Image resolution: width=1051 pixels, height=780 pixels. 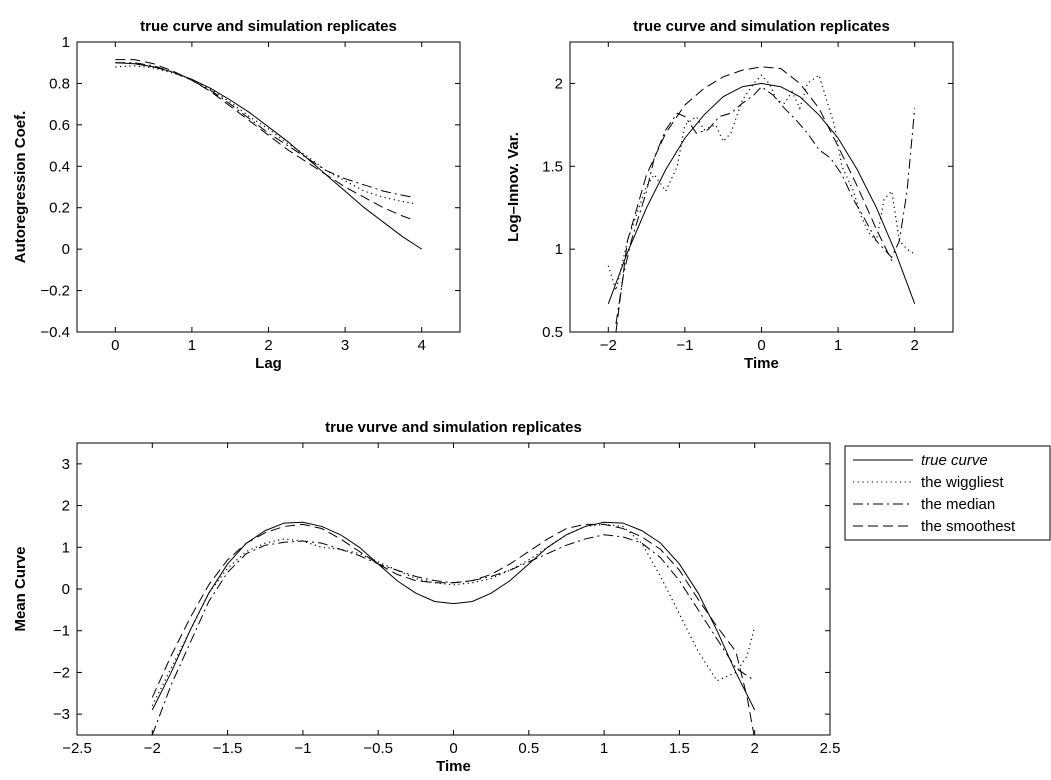 What do you see at coordinates (968, 526) in the screenshot?
I see `legend-label: the smoothest` at bounding box center [968, 526].